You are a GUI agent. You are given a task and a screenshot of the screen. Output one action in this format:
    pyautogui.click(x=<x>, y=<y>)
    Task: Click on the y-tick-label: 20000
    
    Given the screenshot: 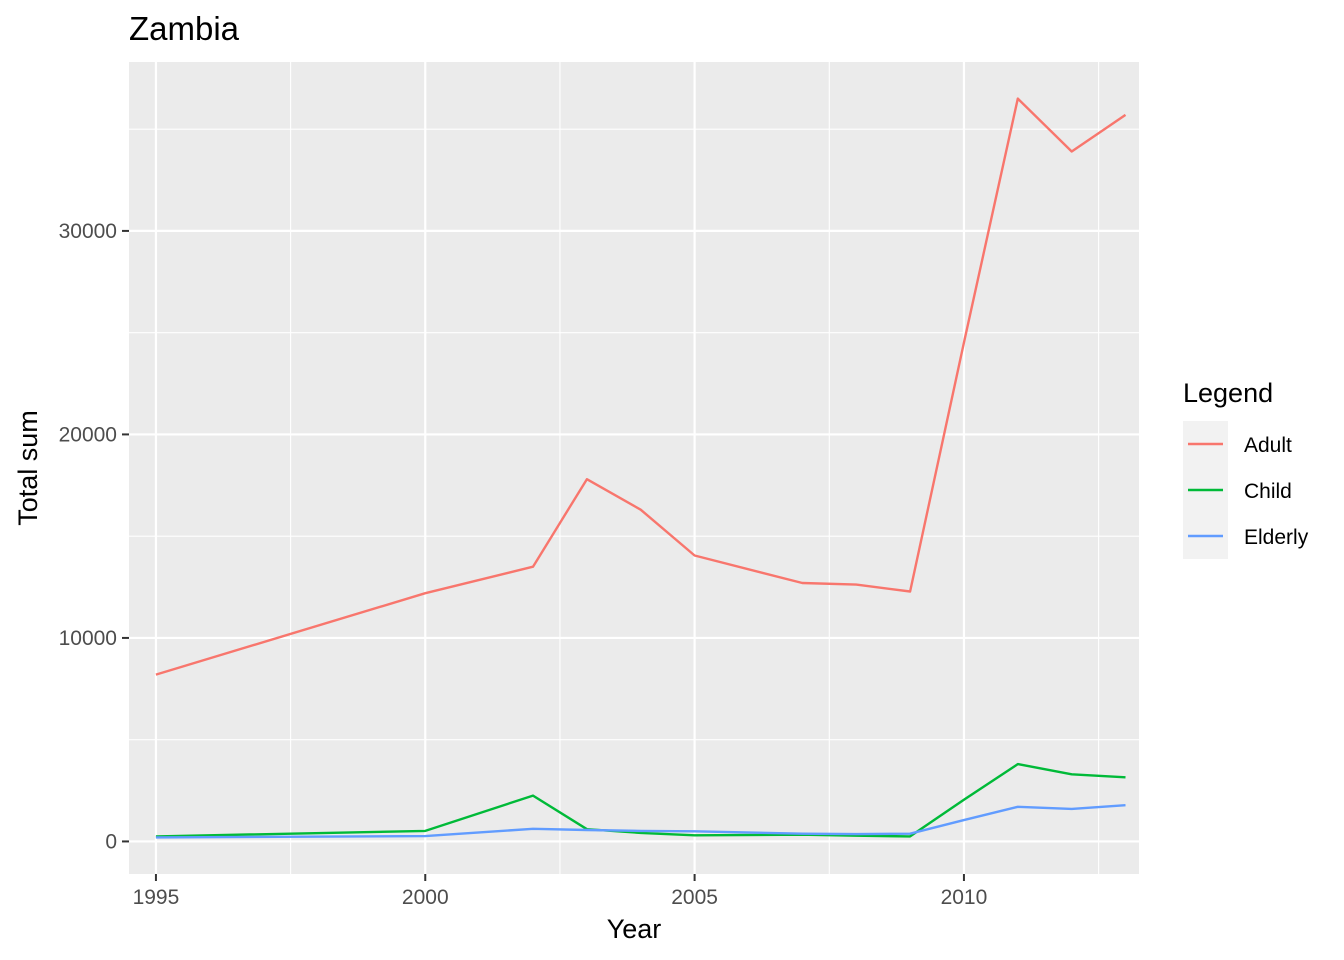 What is the action you would take?
    pyautogui.click(x=88, y=434)
    